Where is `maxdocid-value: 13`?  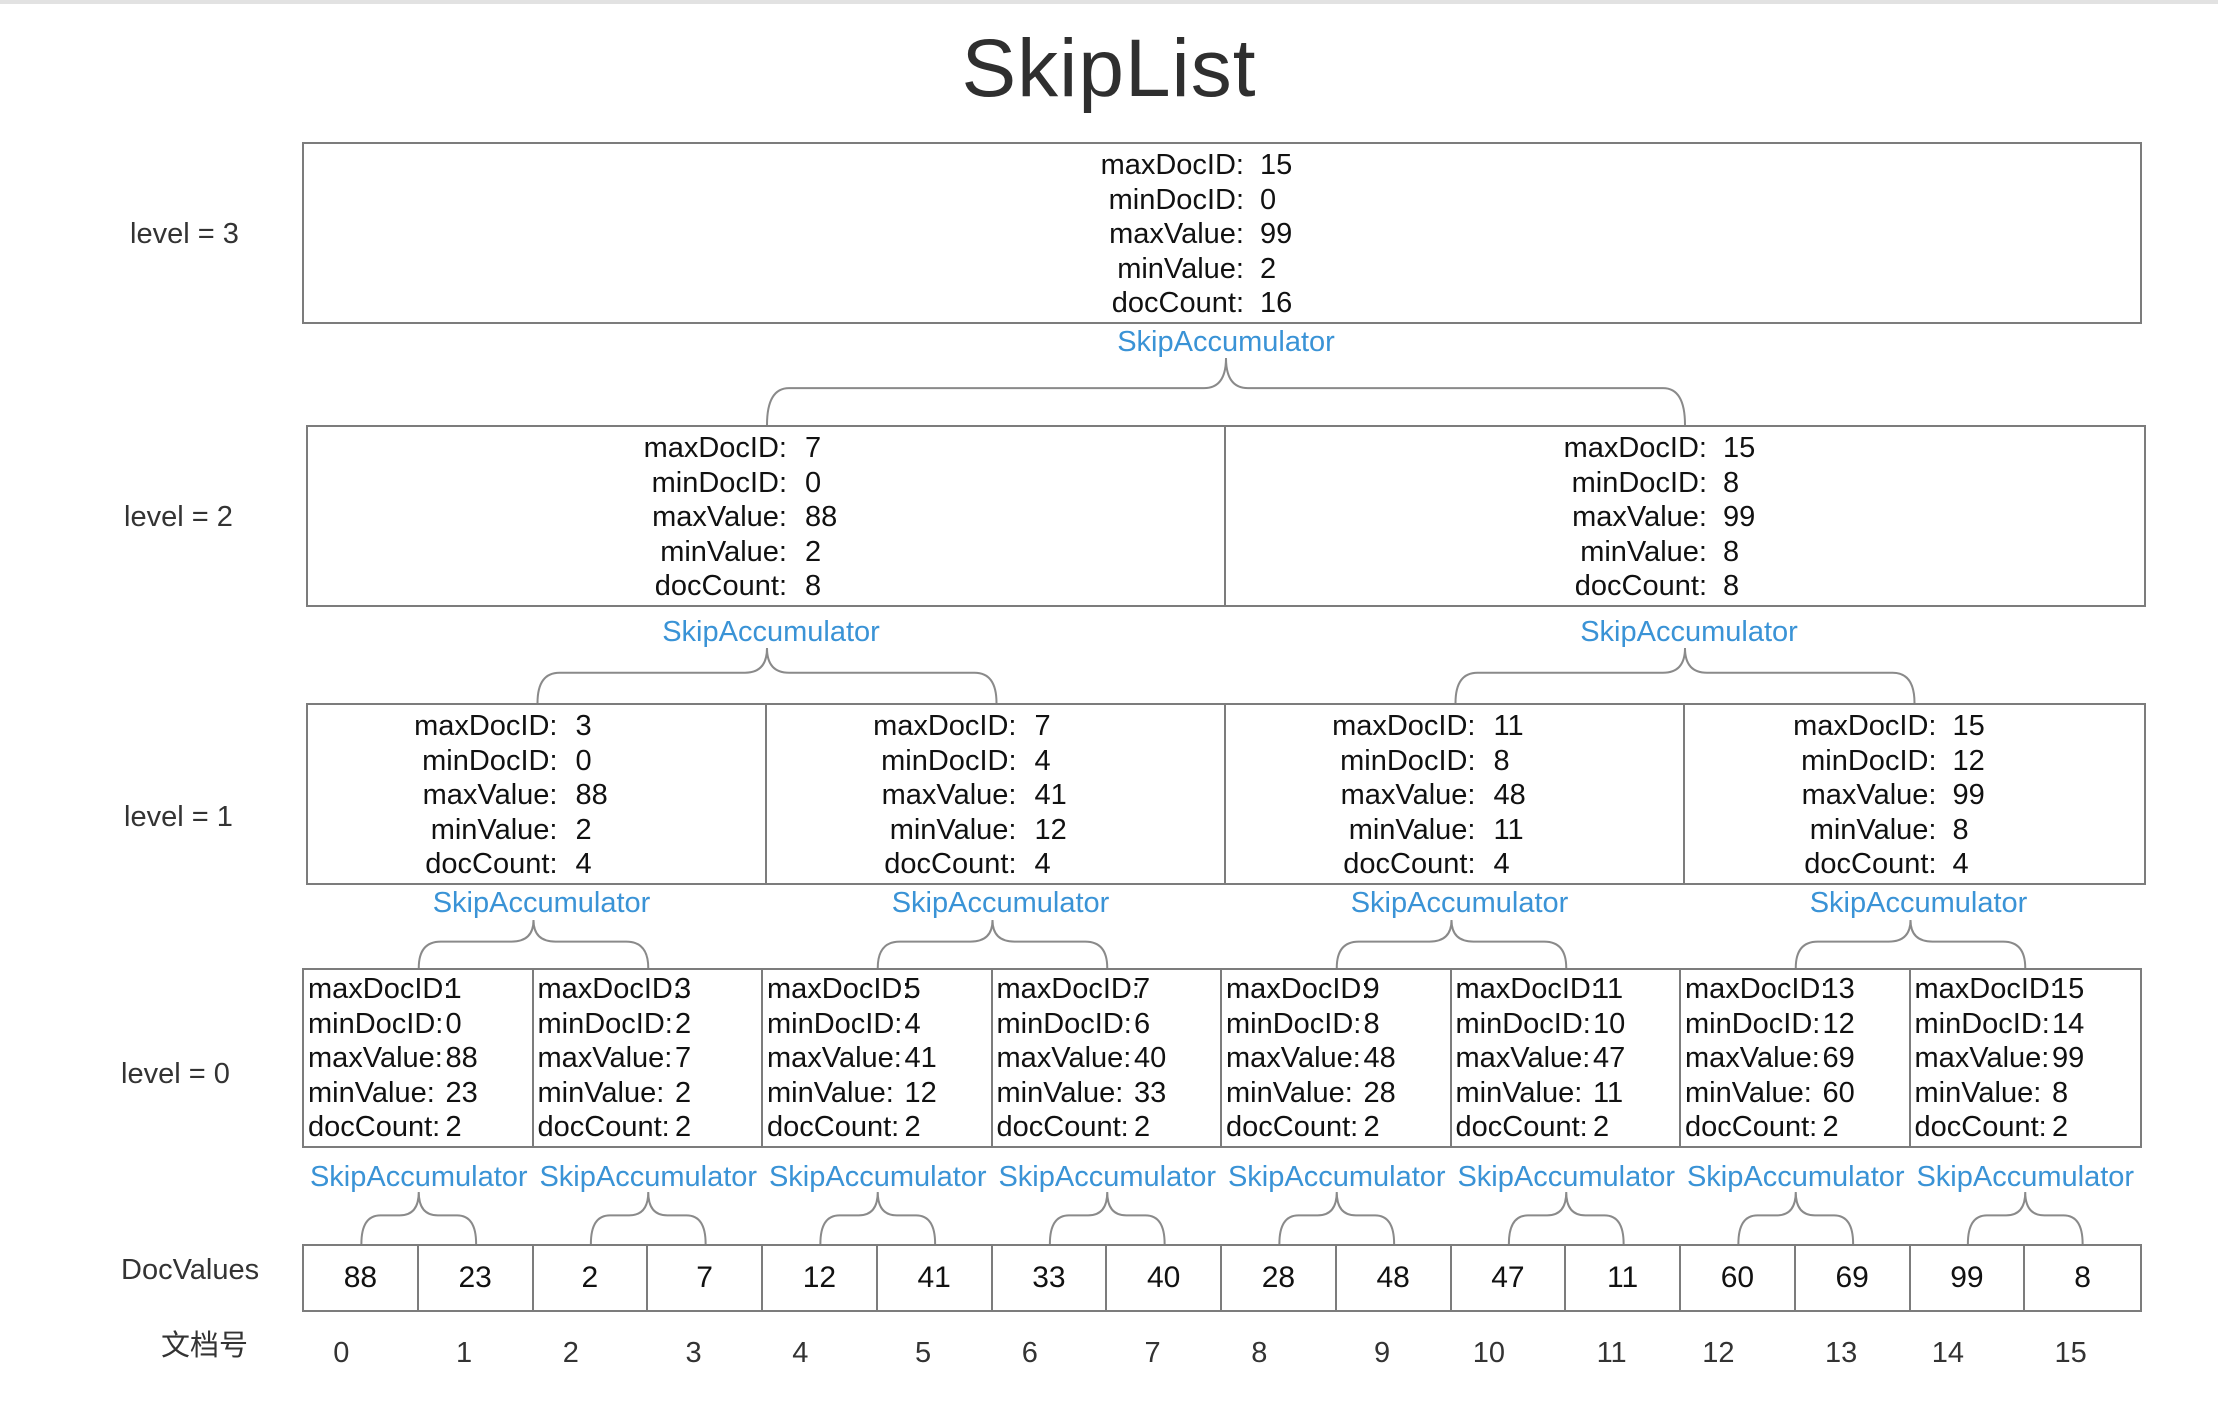
maxdocid-value: 13 is located at coordinates (1838, 989).